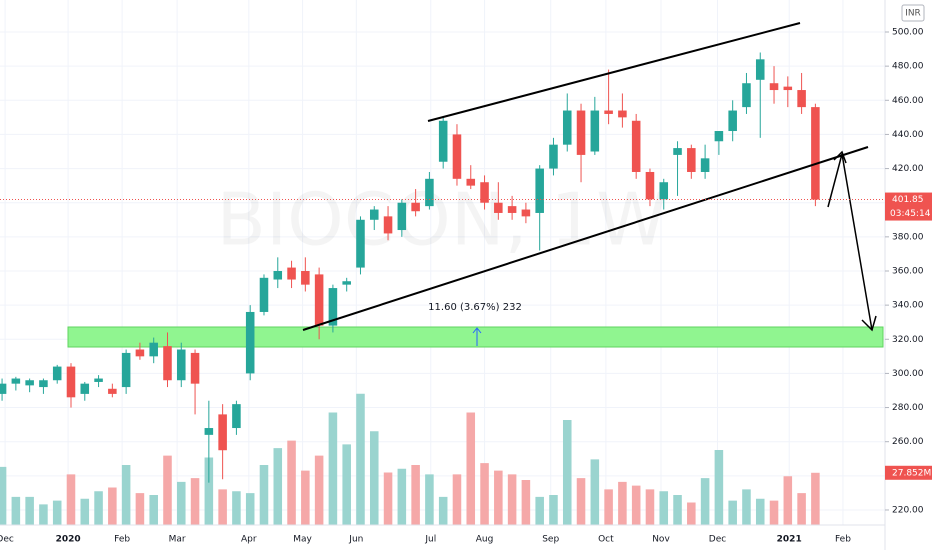 Image resolution: width=932 pixels, height=550 pixels. I want to click on channel-upper, so click(614, 72).